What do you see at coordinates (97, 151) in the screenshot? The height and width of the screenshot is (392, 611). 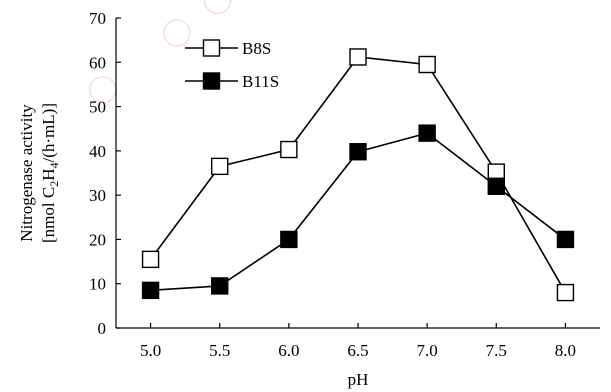 I see `y-tick-label: 40` at bounding box center [97, 151].